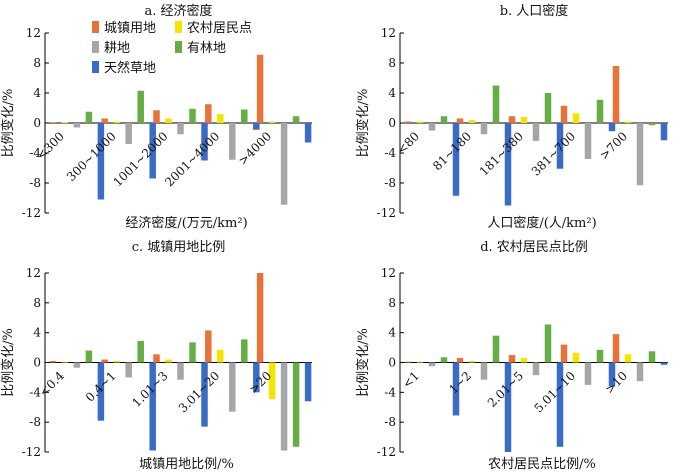 The image size is (700, 476). I want to click on chart-title: a. 经济密度, so click(178, 11).